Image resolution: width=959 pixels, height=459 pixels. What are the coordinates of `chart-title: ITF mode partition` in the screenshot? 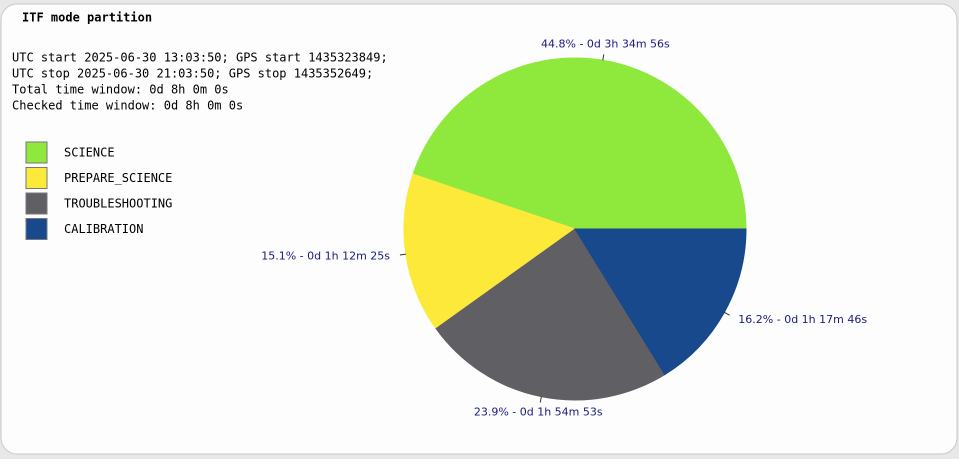 It's located at (87, 18).